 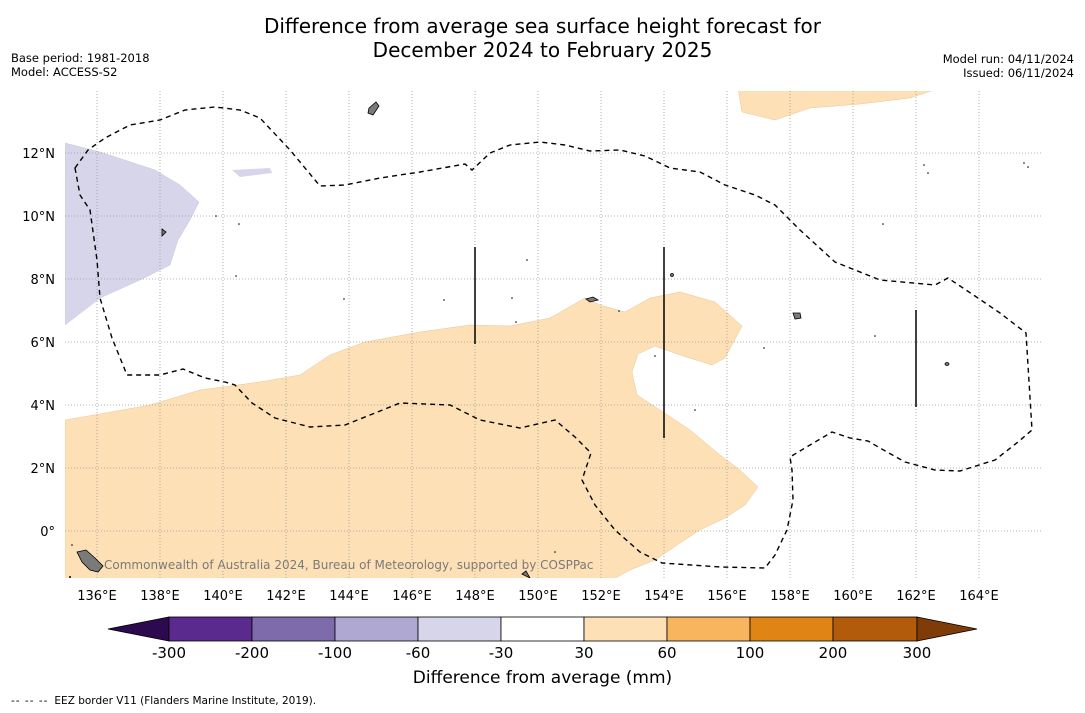 What do you see at coordinates (38, 154) in the screenshot?
I see `y-tick-label: 12°N` at bounding box center [38, 154].